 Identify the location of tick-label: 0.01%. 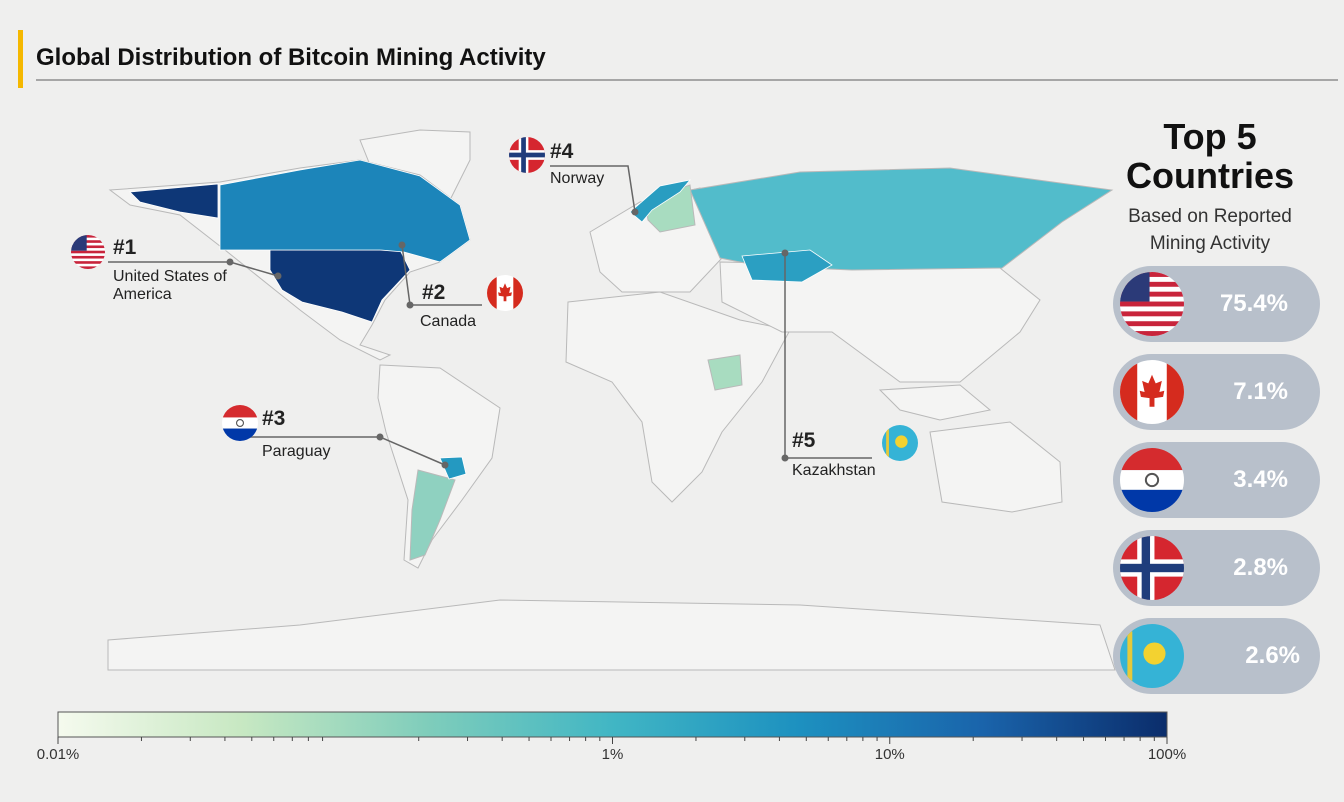
(58, 754).